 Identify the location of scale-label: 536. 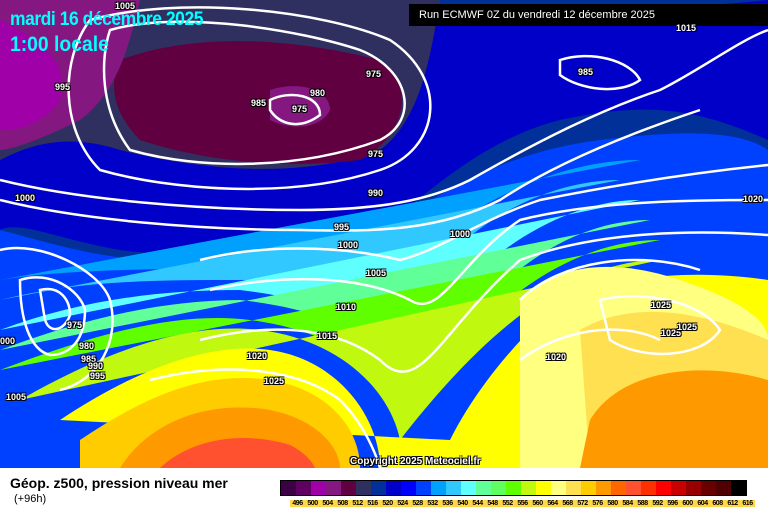
(447, 503).